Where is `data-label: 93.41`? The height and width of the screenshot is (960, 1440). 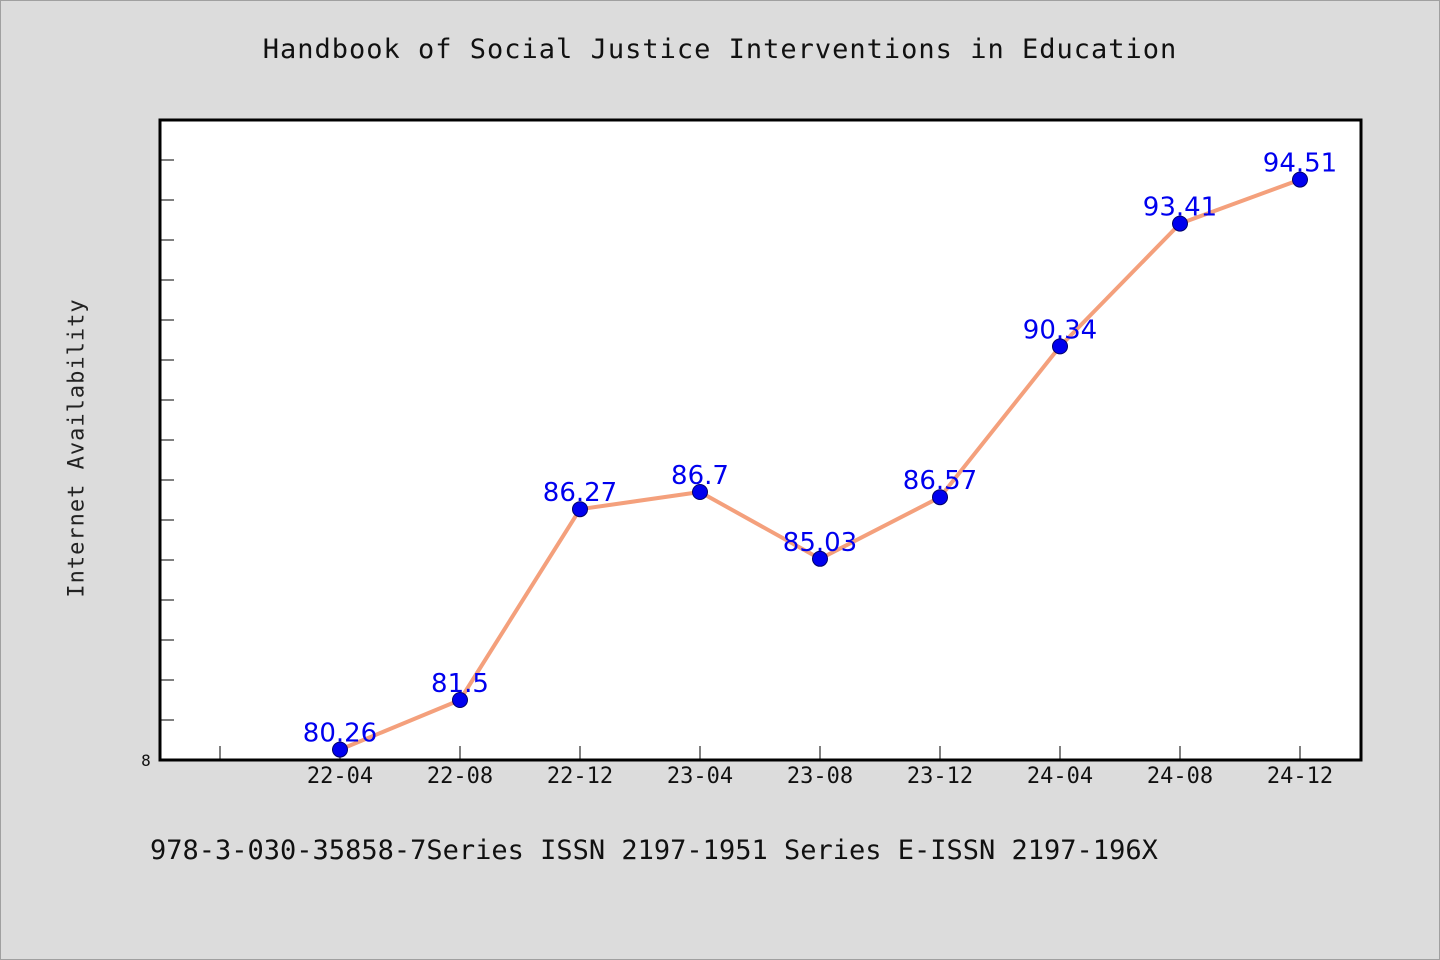
data-label: 93.41 is located at coordinates (1180, 208).